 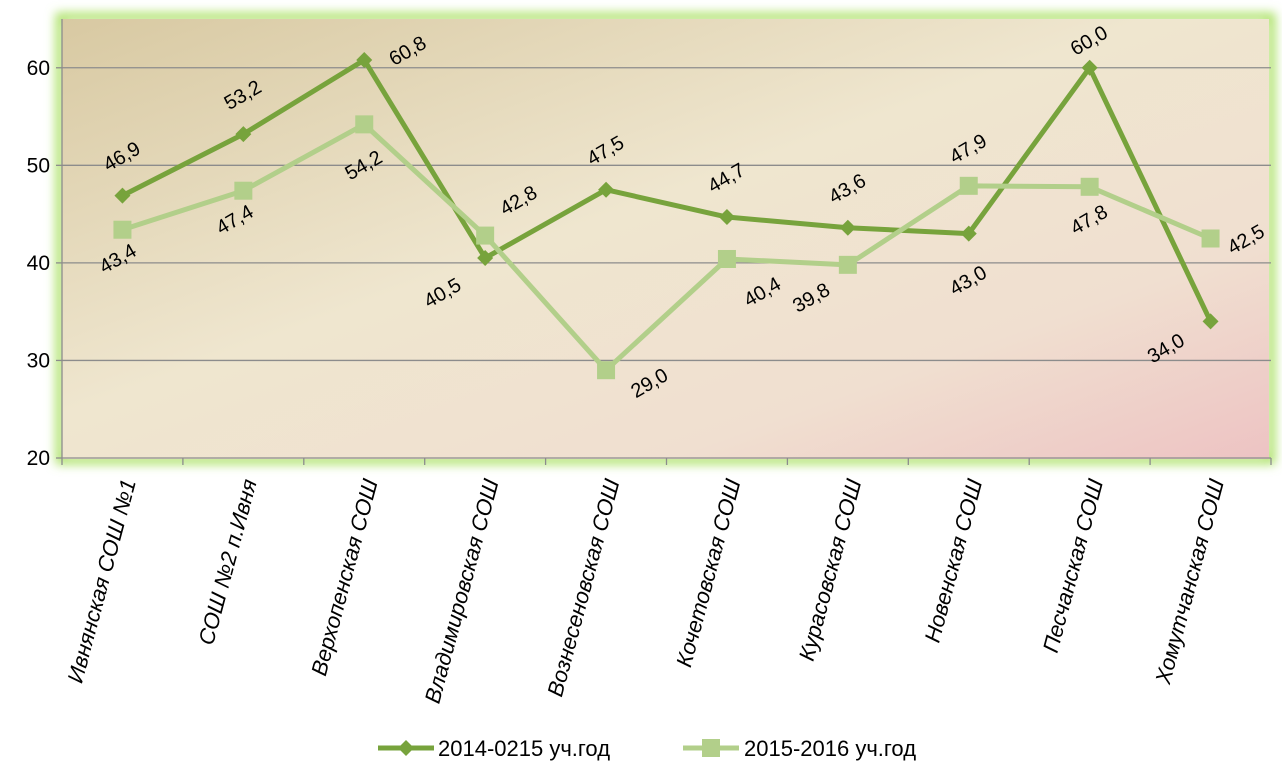 I want to click on legend-label: 2014-0215 уч.год, so click(x=524, y=748).